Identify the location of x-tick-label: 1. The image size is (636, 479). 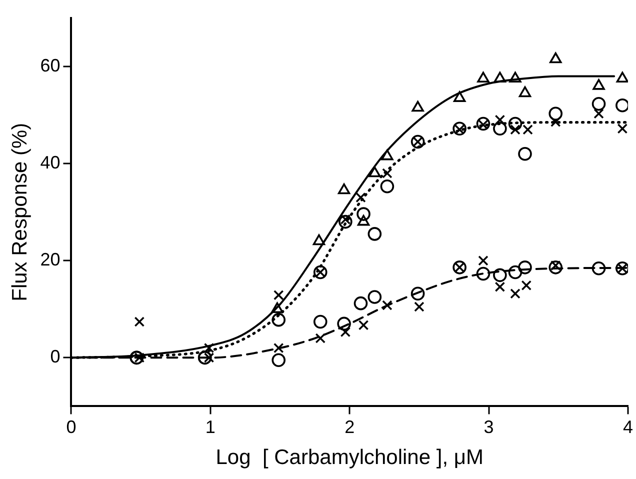
(210, 426).